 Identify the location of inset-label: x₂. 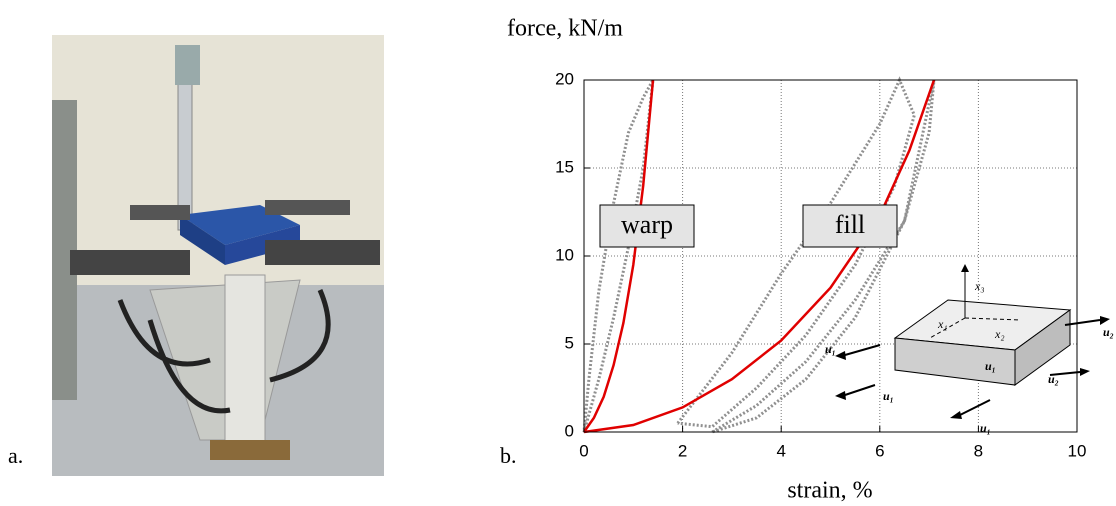
(999, 334).